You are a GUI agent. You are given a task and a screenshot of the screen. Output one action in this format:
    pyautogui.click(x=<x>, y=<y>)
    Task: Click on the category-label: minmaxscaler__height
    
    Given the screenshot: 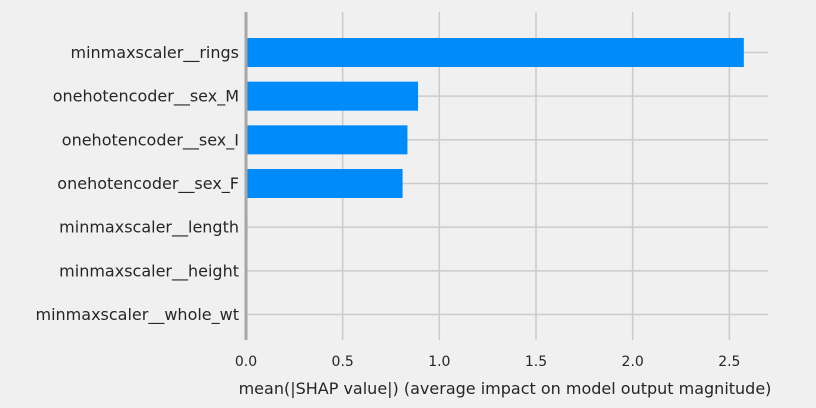 What is the action you would take?
    pyautogui.click(x=149, y=271)
    